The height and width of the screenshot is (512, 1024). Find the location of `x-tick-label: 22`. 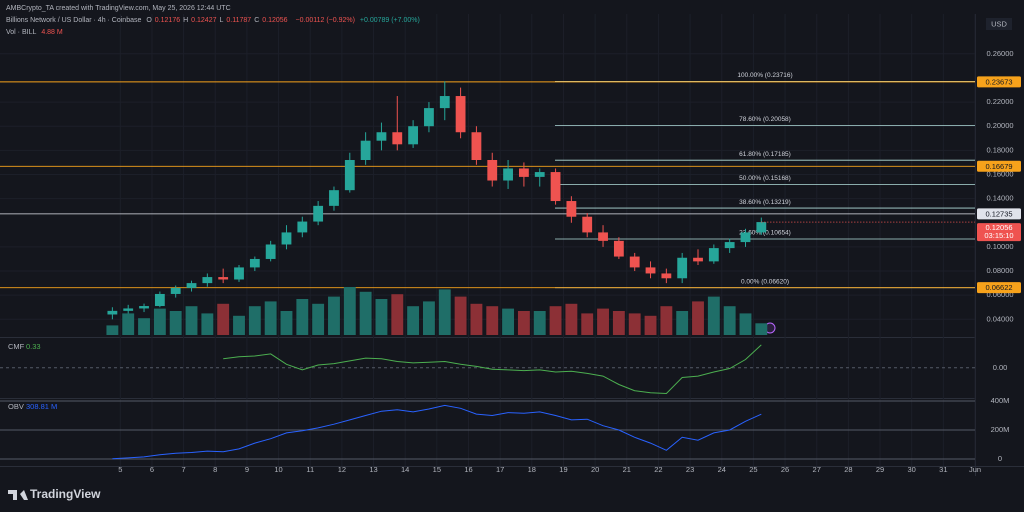

x-tick-label: 22 is located at coordinates (658, 469).